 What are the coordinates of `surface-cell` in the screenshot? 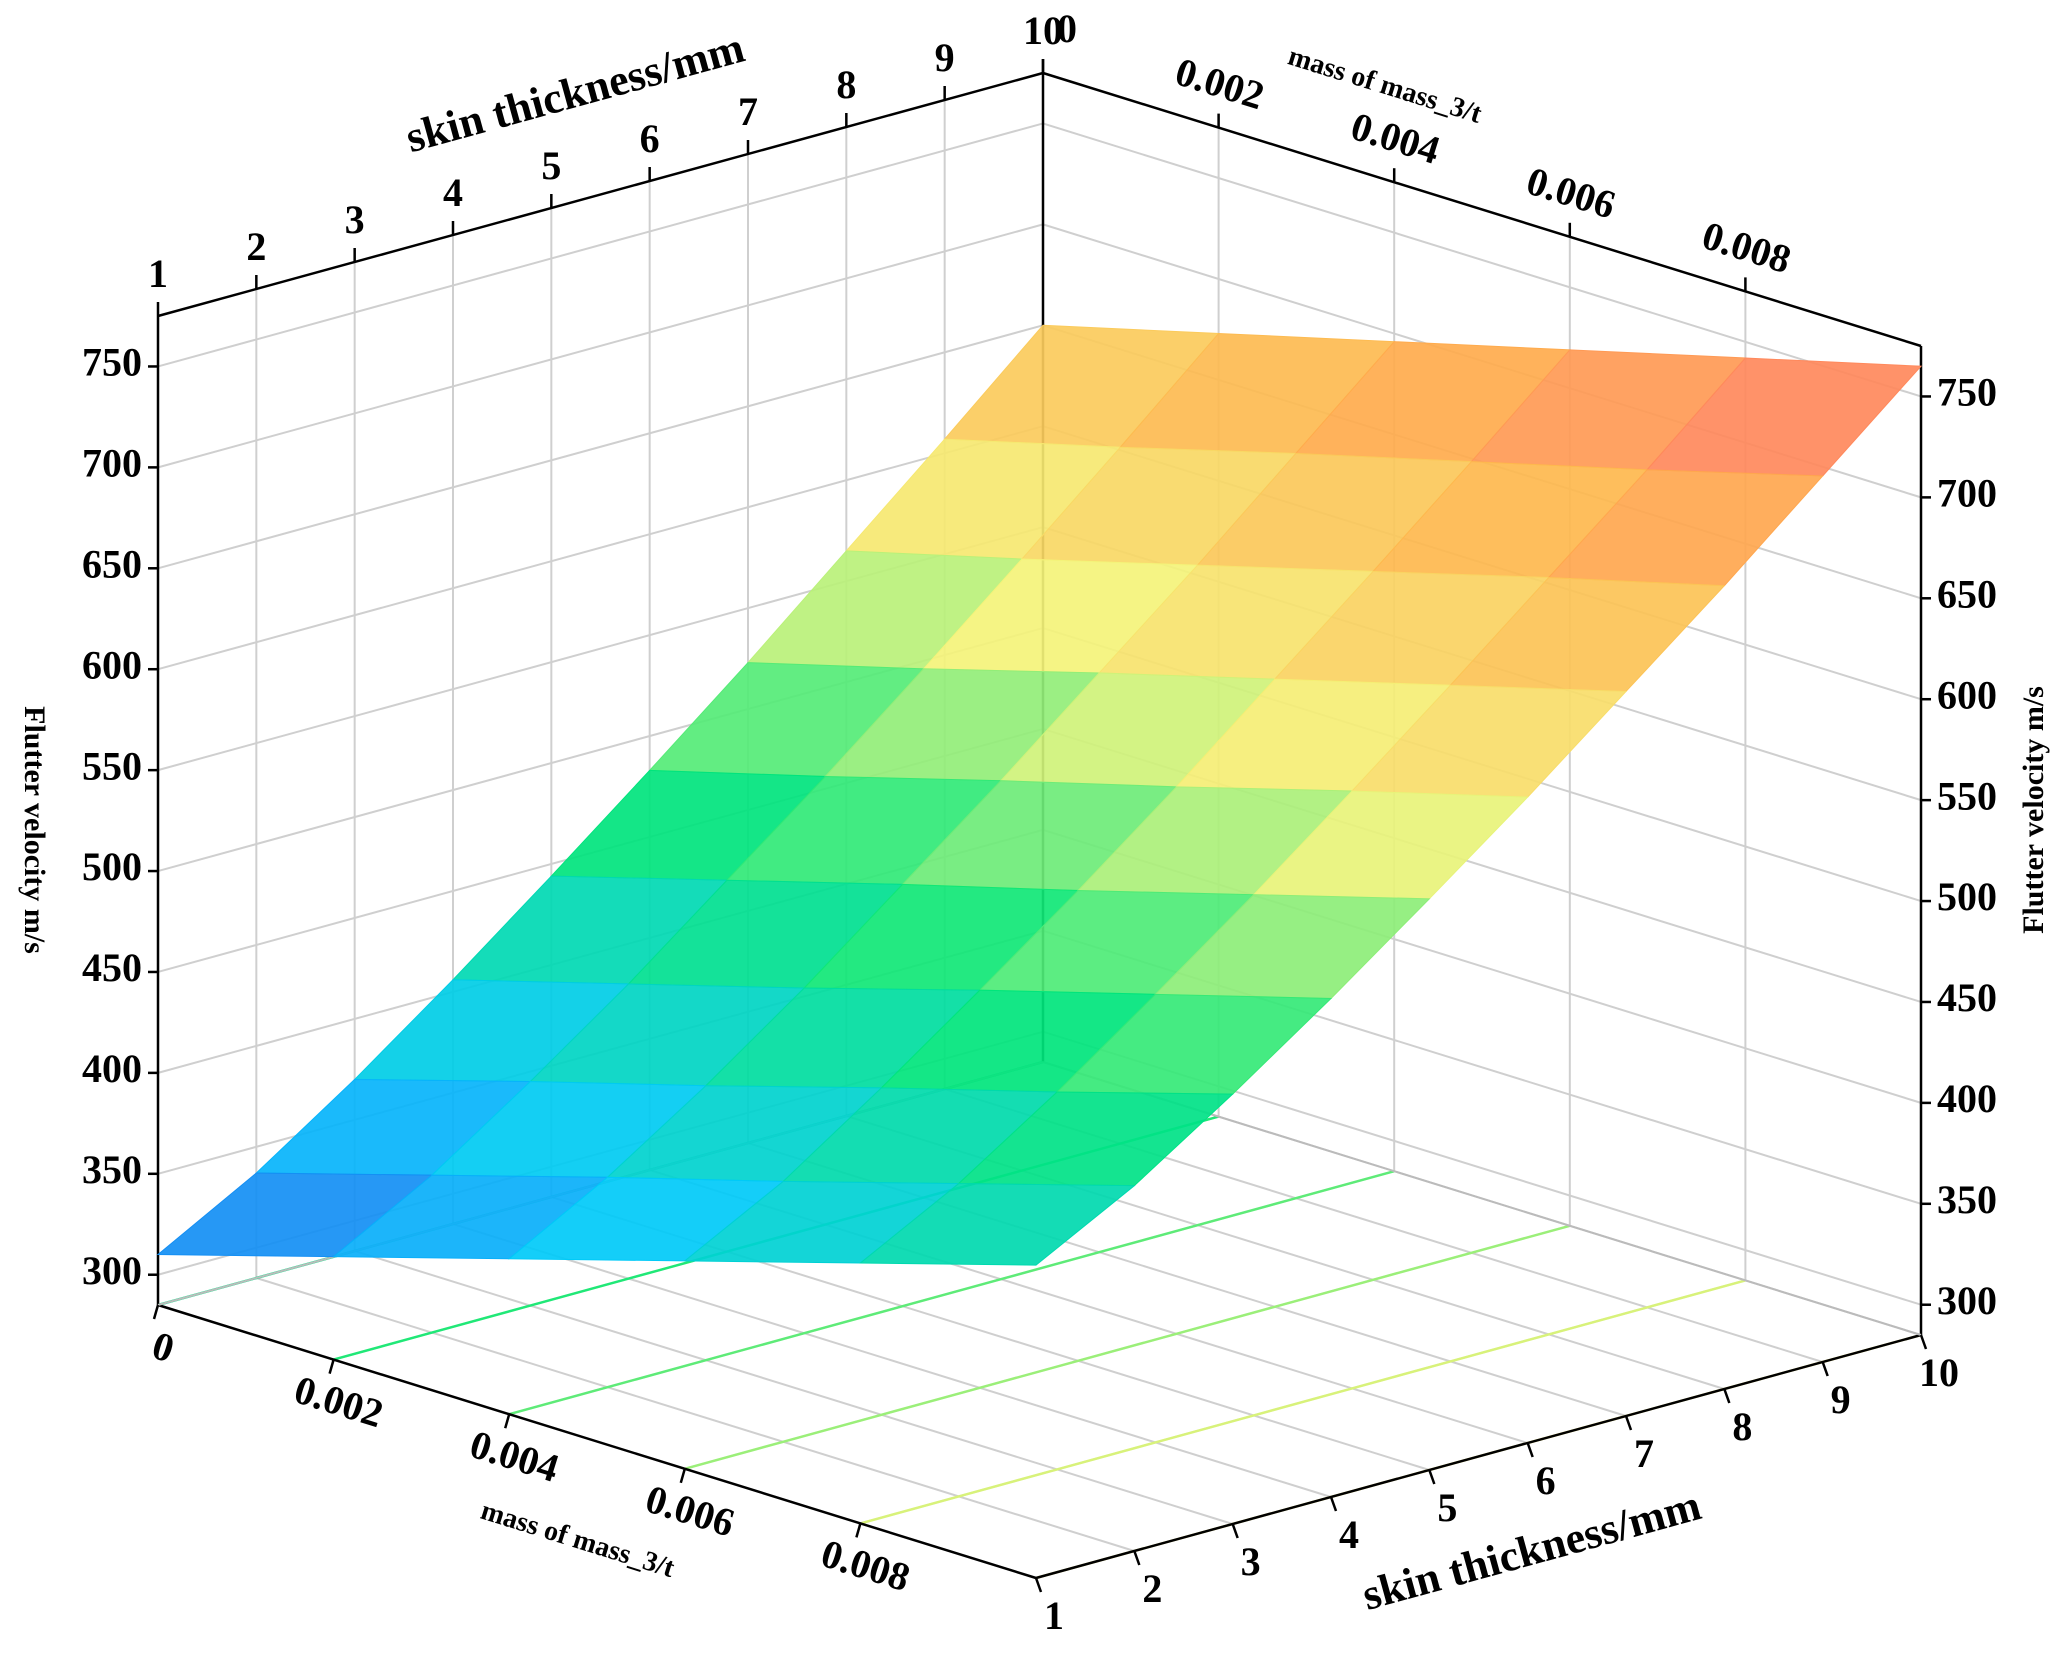 It's located at (997, 1224).